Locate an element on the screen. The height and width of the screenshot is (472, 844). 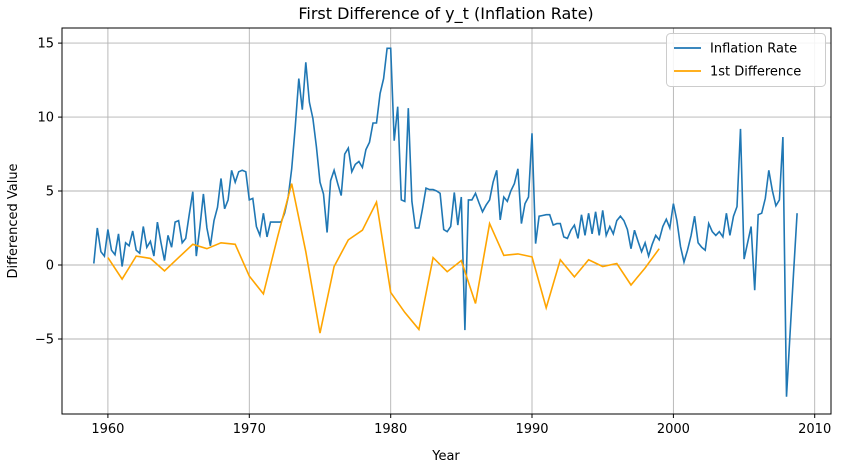
y-tick-label: 15 is located at coordinates (45, 44).